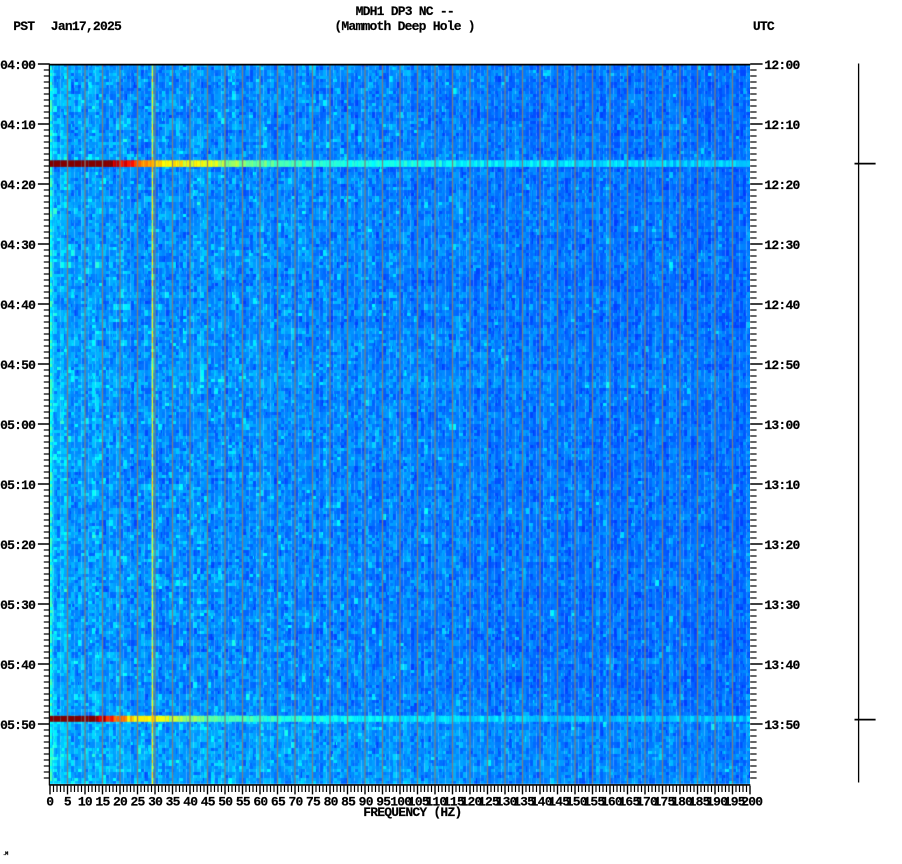  I want to click on svg-text: 5, so click(68, 802).